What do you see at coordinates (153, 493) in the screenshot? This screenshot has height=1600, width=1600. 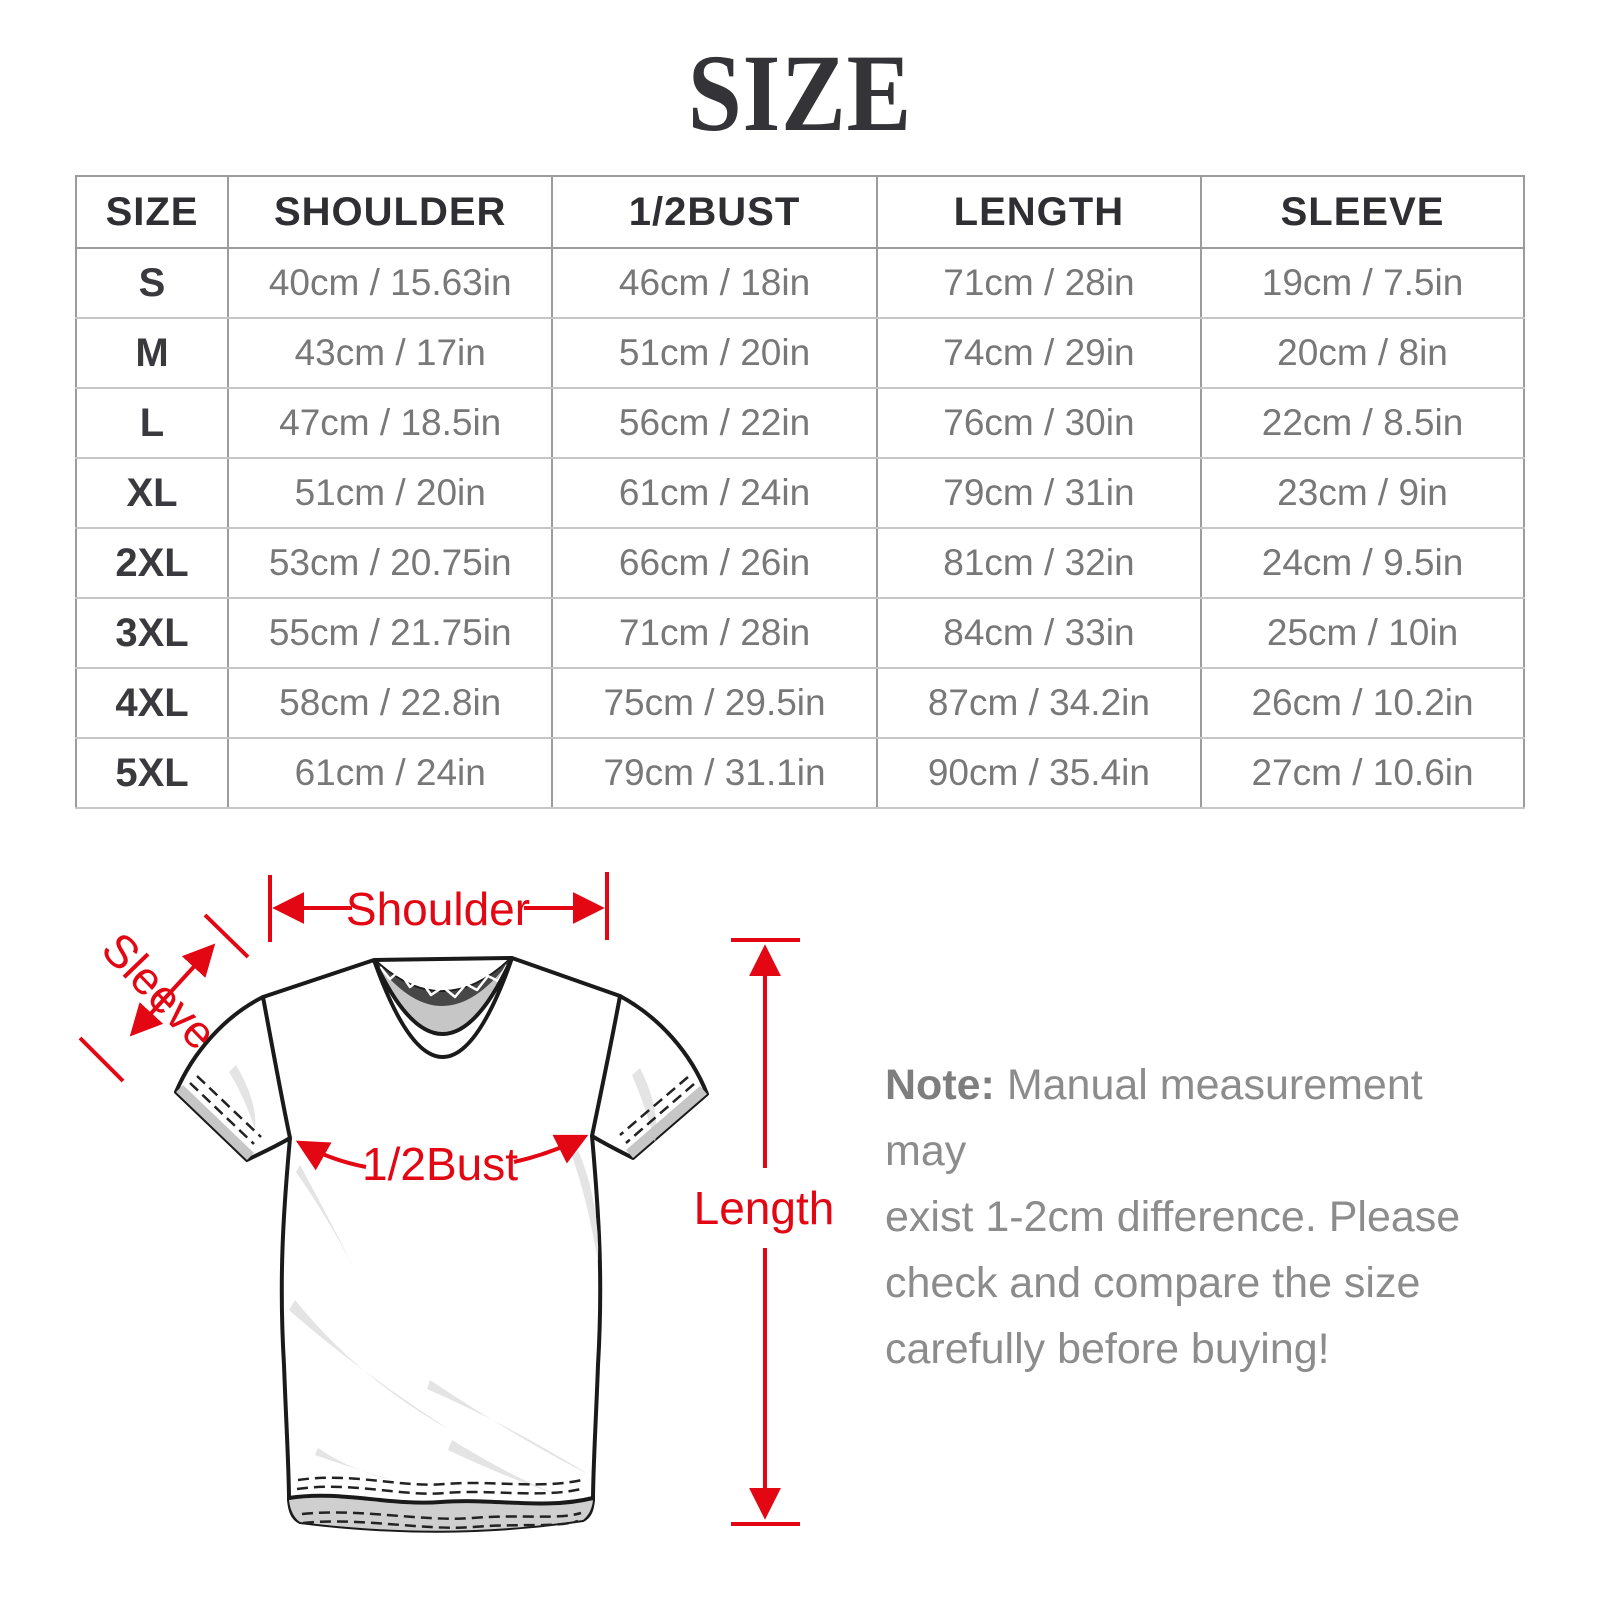 I see `size-cell: XL` at bounding box center [153, 493].